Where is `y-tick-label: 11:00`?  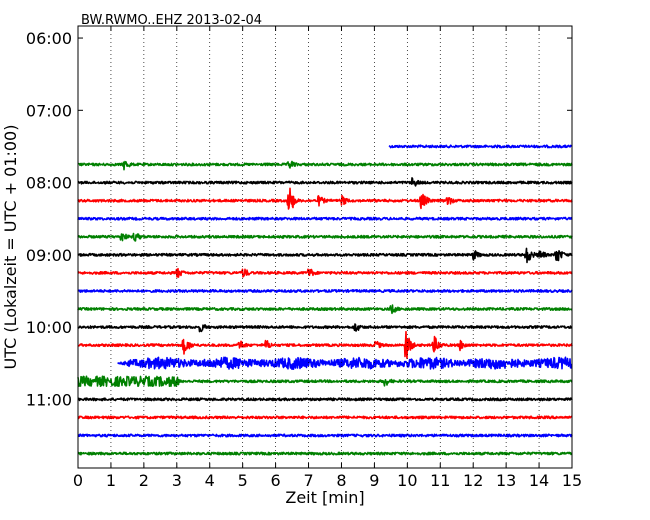 y-tick-label: 11:00 is located at coordinates (49, 399).